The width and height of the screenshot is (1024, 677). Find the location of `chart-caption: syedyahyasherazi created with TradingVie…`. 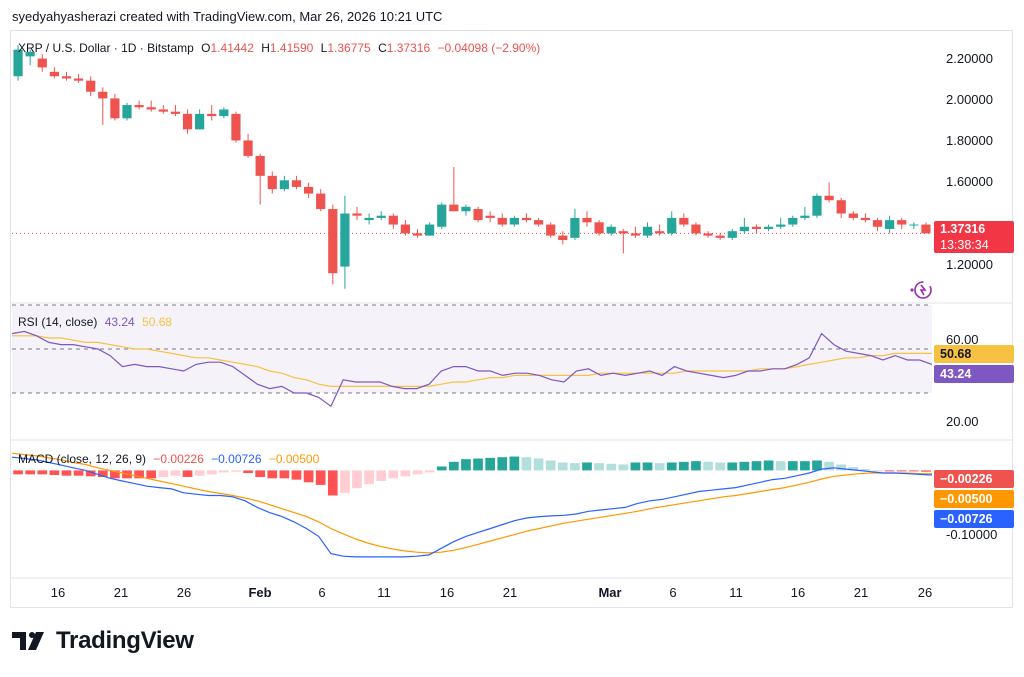

chart-caption: syedyahyasherazi created with TradingVie… is located at coordinates (227, 16).